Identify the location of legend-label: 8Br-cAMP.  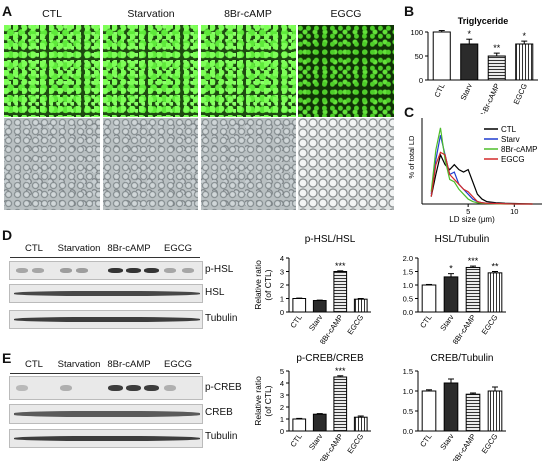
(519, 149).